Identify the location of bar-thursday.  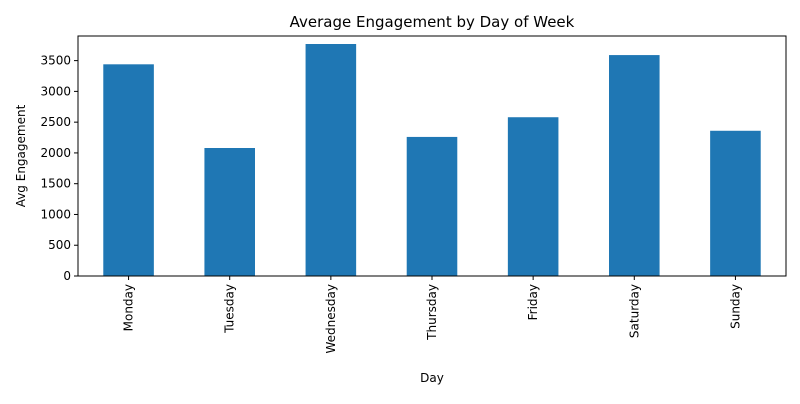
(432, 206).